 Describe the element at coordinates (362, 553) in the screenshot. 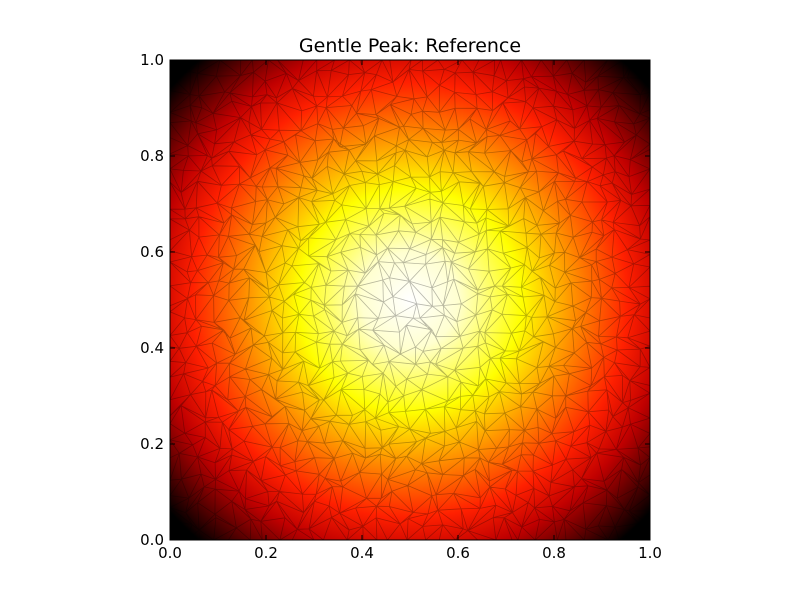

I see `x-tick-label: 0.4` at that location.